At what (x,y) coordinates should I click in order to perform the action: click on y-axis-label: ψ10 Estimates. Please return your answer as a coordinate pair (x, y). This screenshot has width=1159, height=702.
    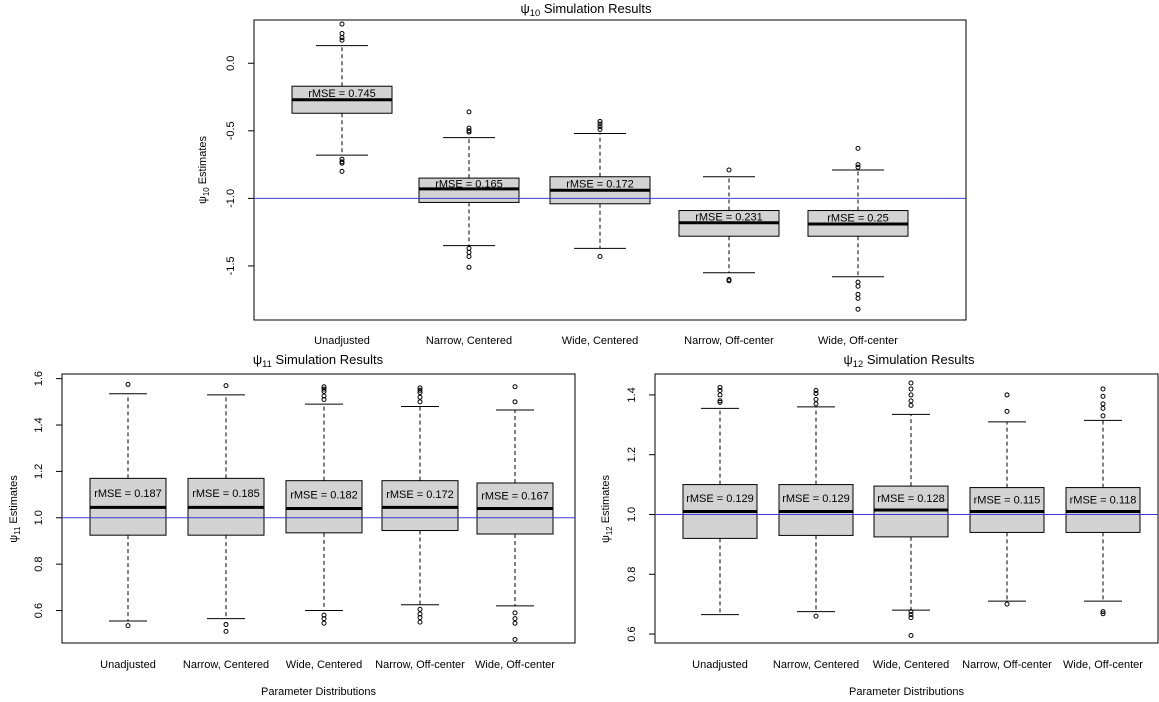
    Looking at the image, I should click on (204, 170).